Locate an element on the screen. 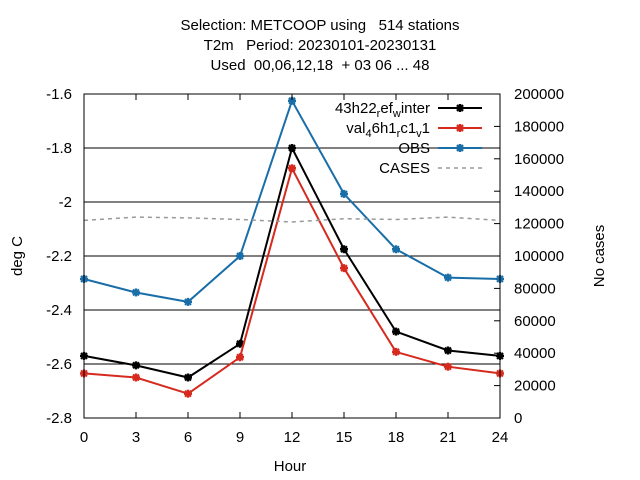  y-axis-label: deg C is located at coordinates (17, 256).